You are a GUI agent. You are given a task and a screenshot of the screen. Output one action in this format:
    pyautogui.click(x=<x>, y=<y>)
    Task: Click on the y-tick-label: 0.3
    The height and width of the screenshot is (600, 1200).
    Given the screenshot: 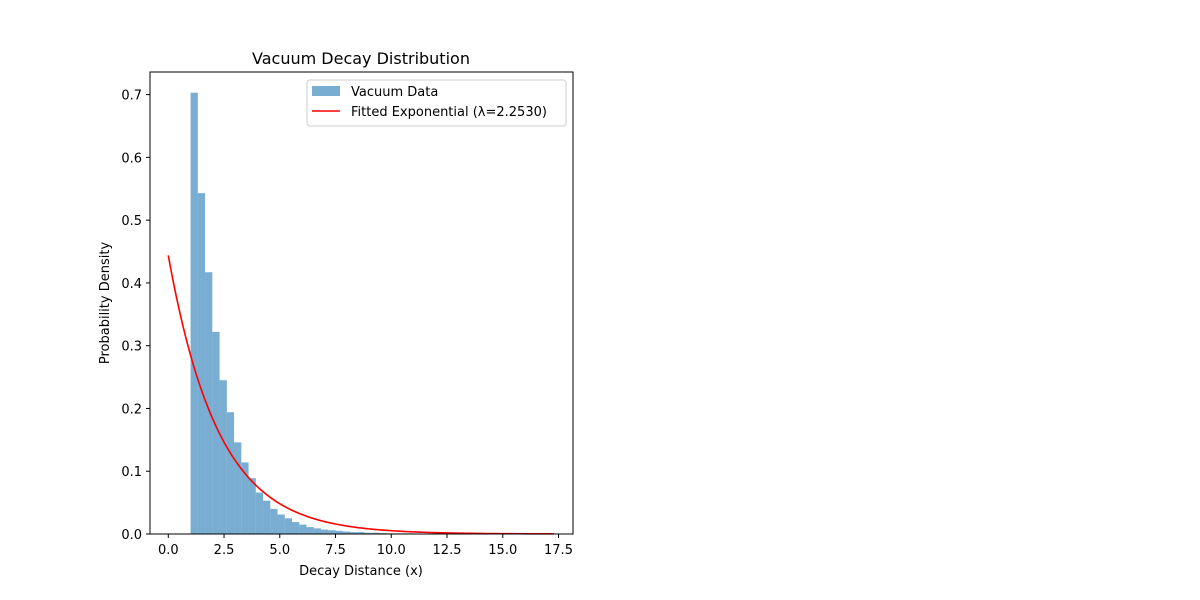 What is the action you would take?
    pyautogui.click(x=131, y=347)
    